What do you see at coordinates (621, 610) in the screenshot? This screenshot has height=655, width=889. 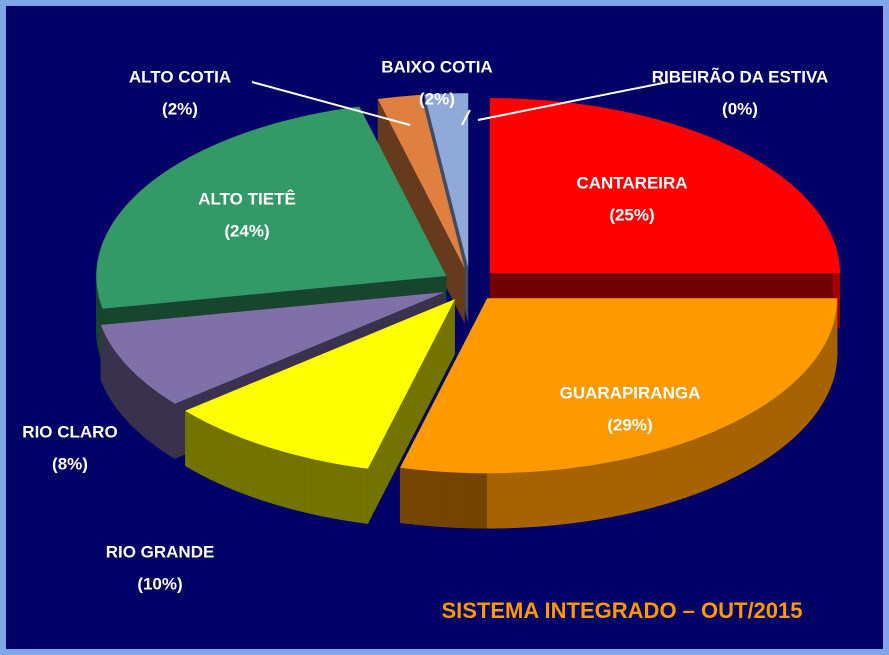 I see `chart-title: SISTEMA INTEGRADO – OUT/2015` at bounding box center [621, 610].